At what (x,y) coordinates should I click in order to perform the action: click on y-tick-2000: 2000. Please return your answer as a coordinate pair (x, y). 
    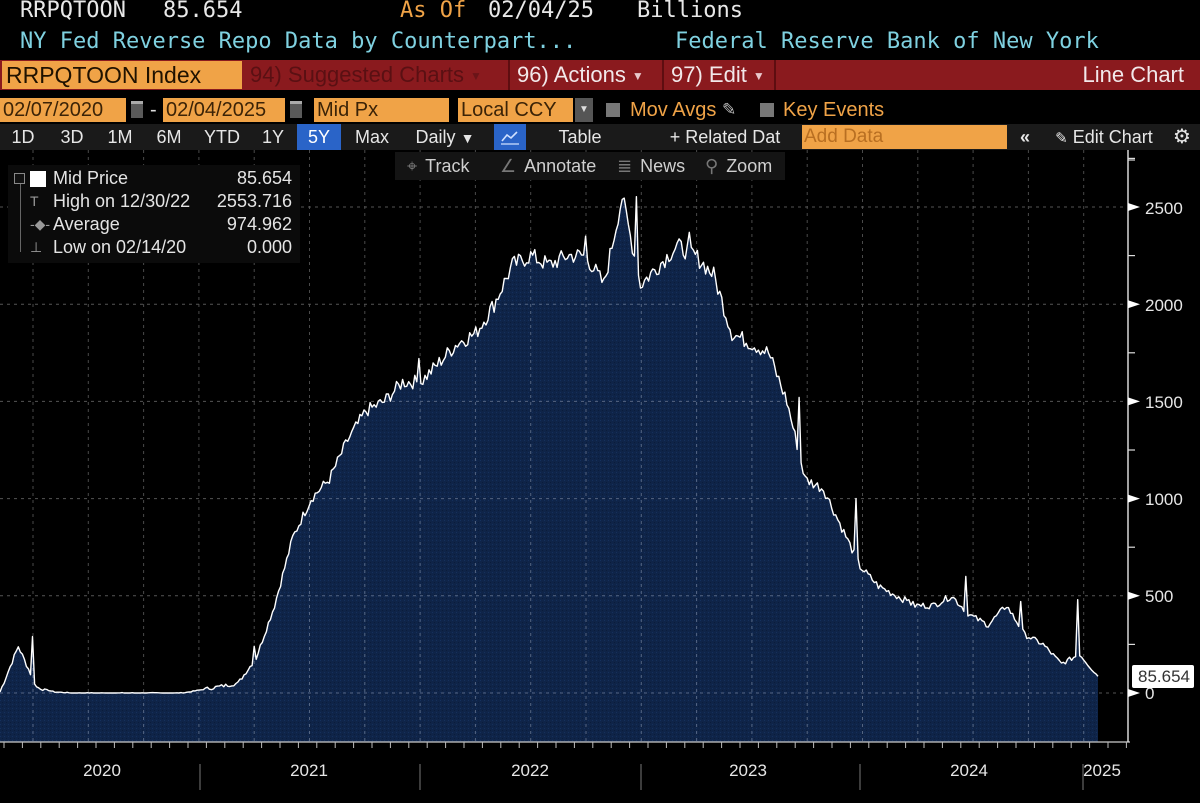
    Looking at the image, I should click on (1164, 305).